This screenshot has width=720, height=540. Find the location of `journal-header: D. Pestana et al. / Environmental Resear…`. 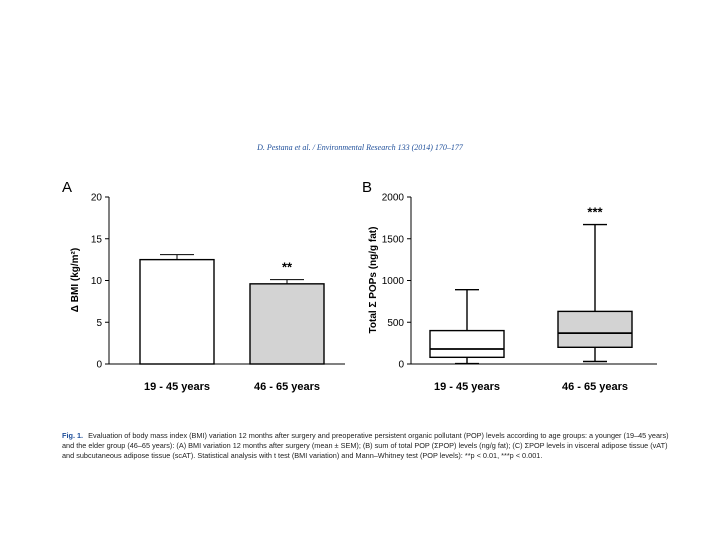

journal-header: D. Pestana et al. / Environmental Resear… is located at coordinates (360, 147).